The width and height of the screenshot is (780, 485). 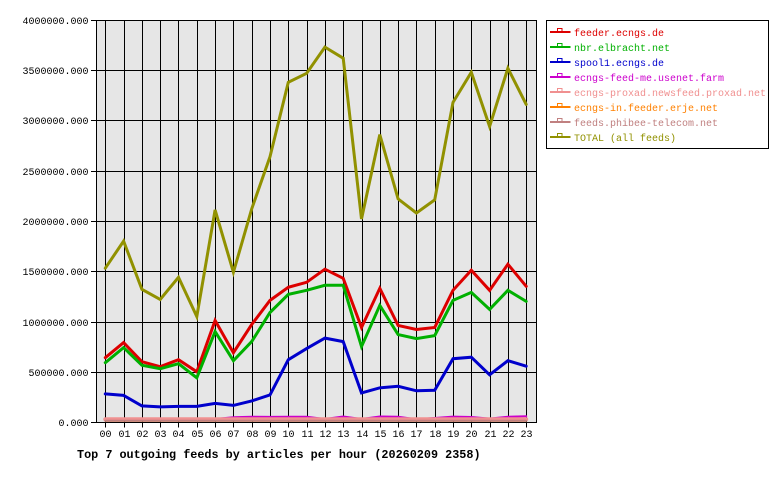 I want to click on svg-text: 10, so click(x=288, y=435).